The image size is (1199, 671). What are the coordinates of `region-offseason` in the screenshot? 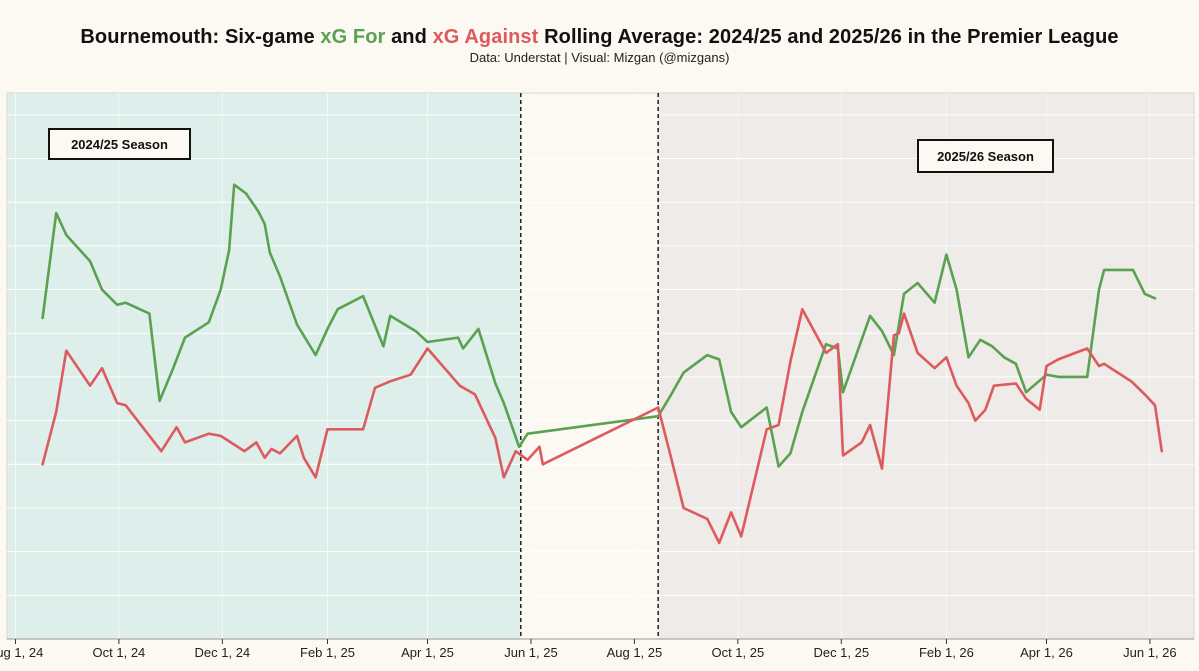 It's located at (589, 366).